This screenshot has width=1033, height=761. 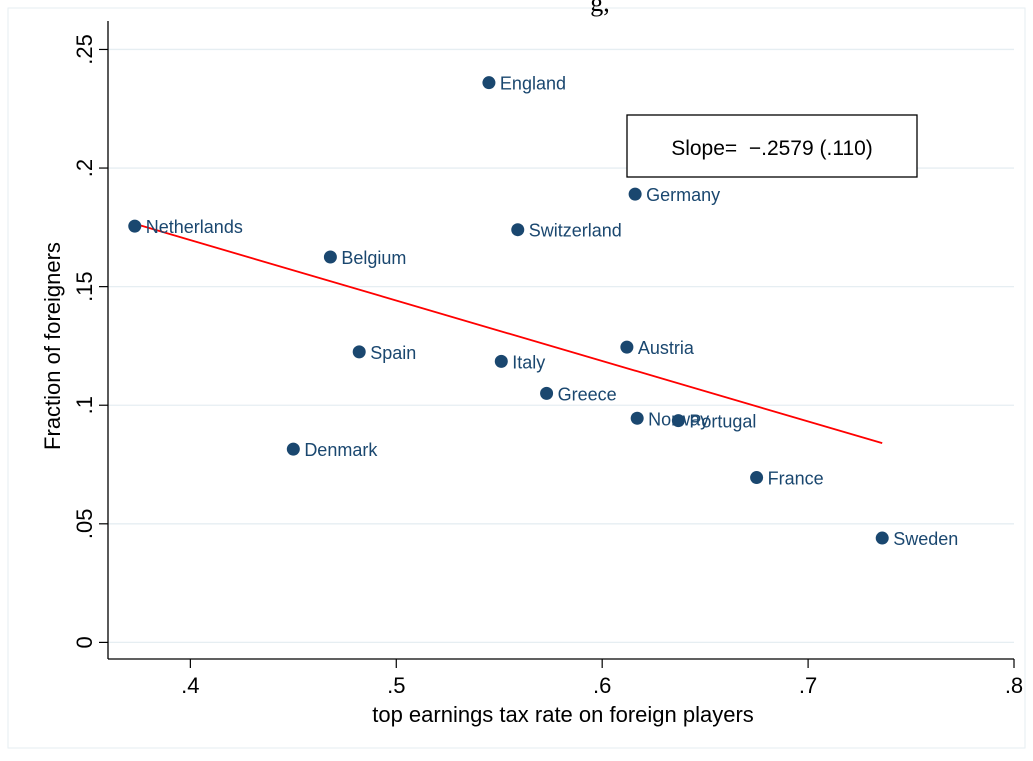 What do you see at coordinates (587, 394) in the screenshot?
I see `point-label: Greece` at bounding box center [587, 394].